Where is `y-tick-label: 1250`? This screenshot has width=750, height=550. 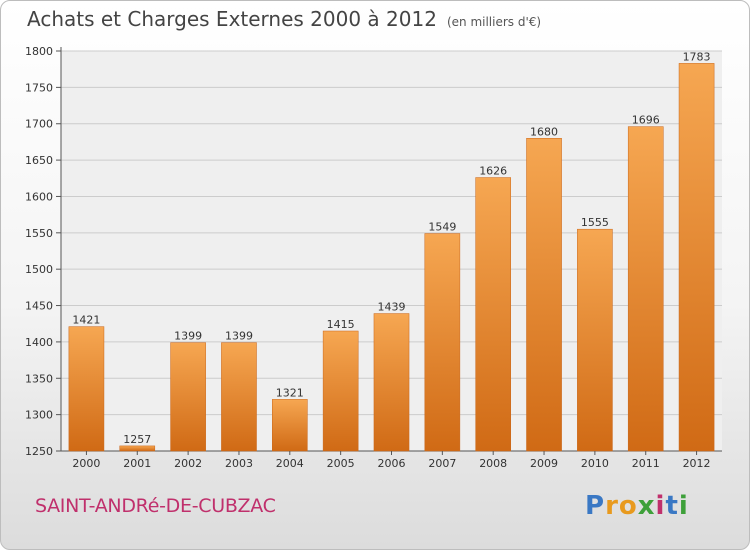 y-tick-label: 1250 is located at coordinates (39, 451).